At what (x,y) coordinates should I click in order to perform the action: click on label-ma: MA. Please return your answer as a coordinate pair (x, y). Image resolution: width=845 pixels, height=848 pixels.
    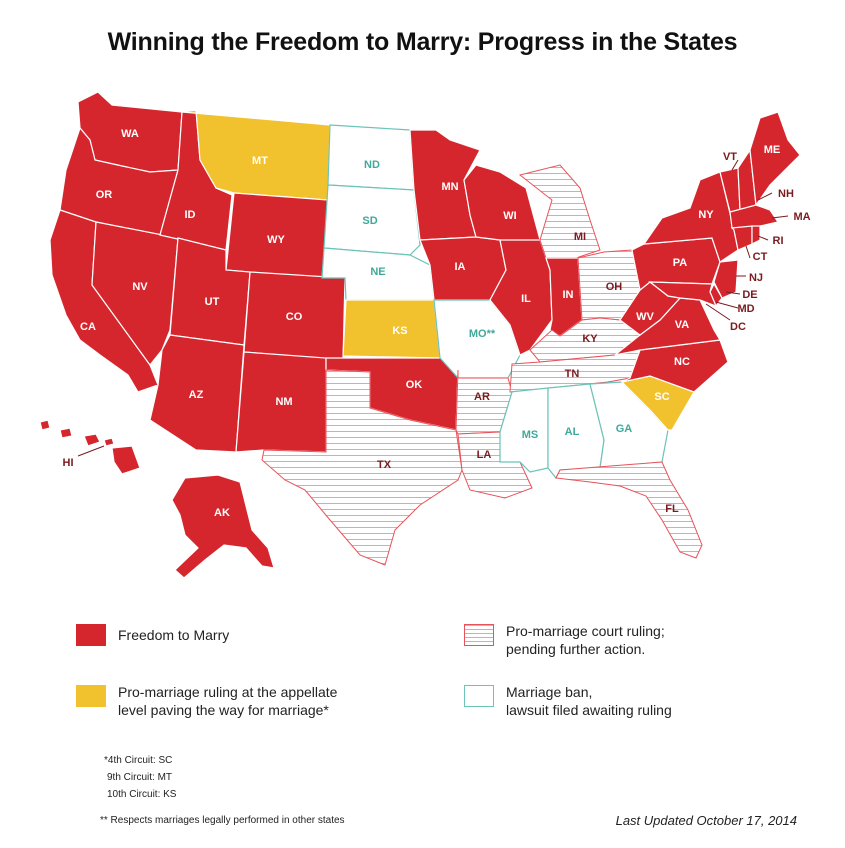
    Looking at the image, I should click on (801, 217).